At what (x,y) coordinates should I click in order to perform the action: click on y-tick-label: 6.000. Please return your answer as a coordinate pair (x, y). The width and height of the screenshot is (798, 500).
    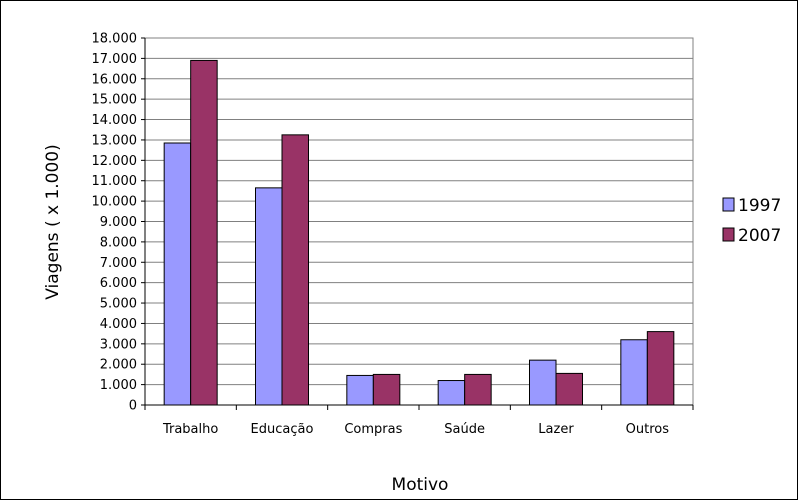
    Looking at the image, I should click on (118, 283).